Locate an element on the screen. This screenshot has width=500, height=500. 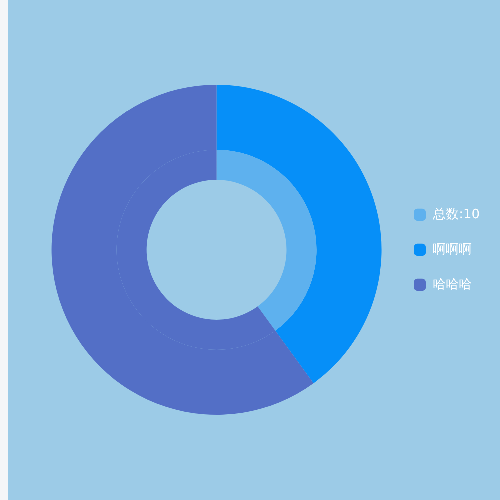
legend-label: 总数:10 is located at coordinates (456, 214).